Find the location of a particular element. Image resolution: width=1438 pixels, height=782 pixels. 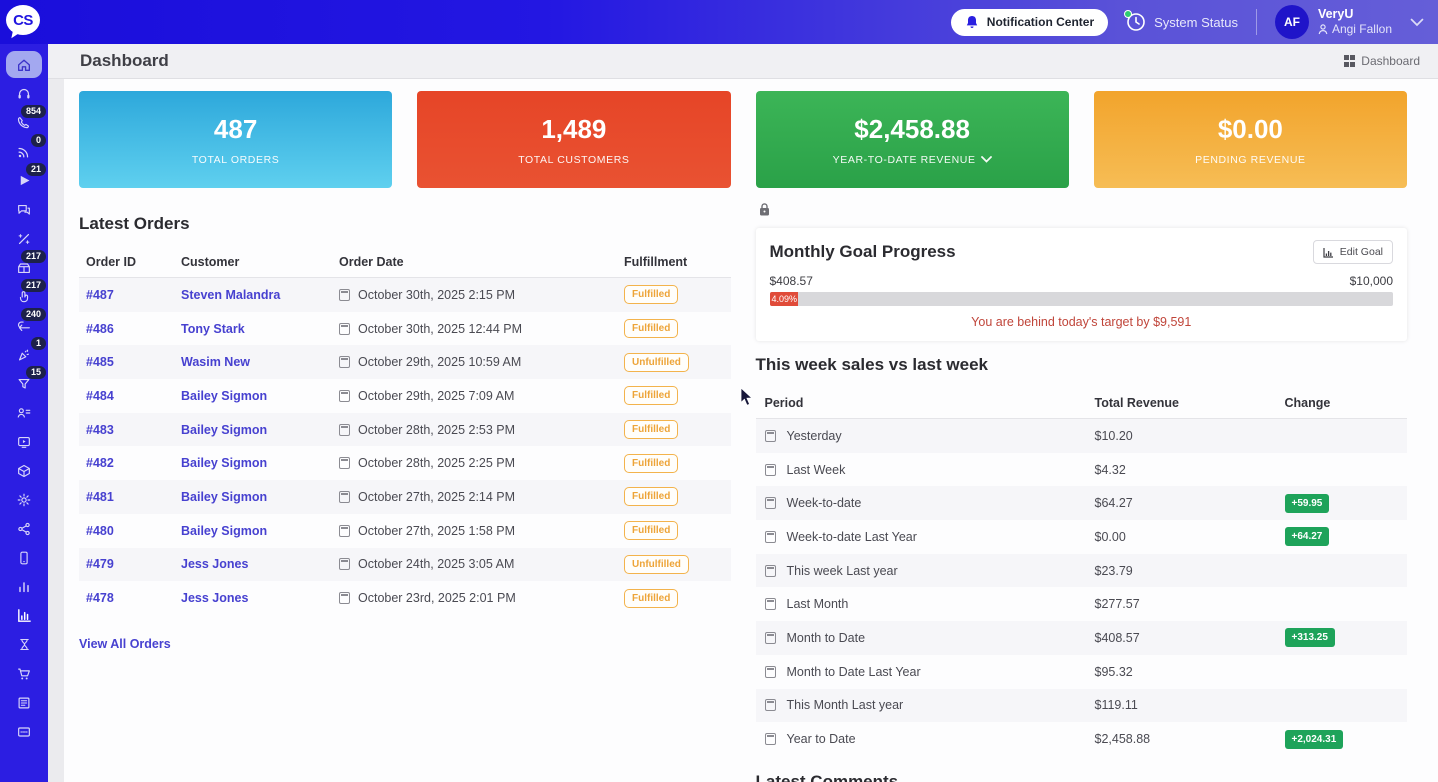

sidebar-item-contacts is located at coordinates (24, 412).